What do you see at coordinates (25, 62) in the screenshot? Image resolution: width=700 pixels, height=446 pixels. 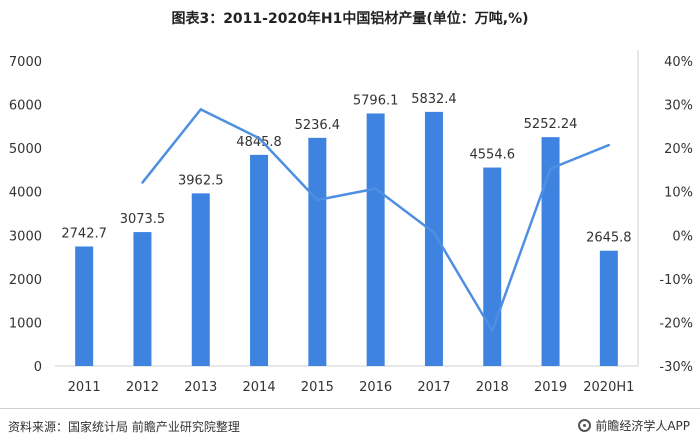 I see `y-left-tick-label: 7000` at bounding box center [25, 62].